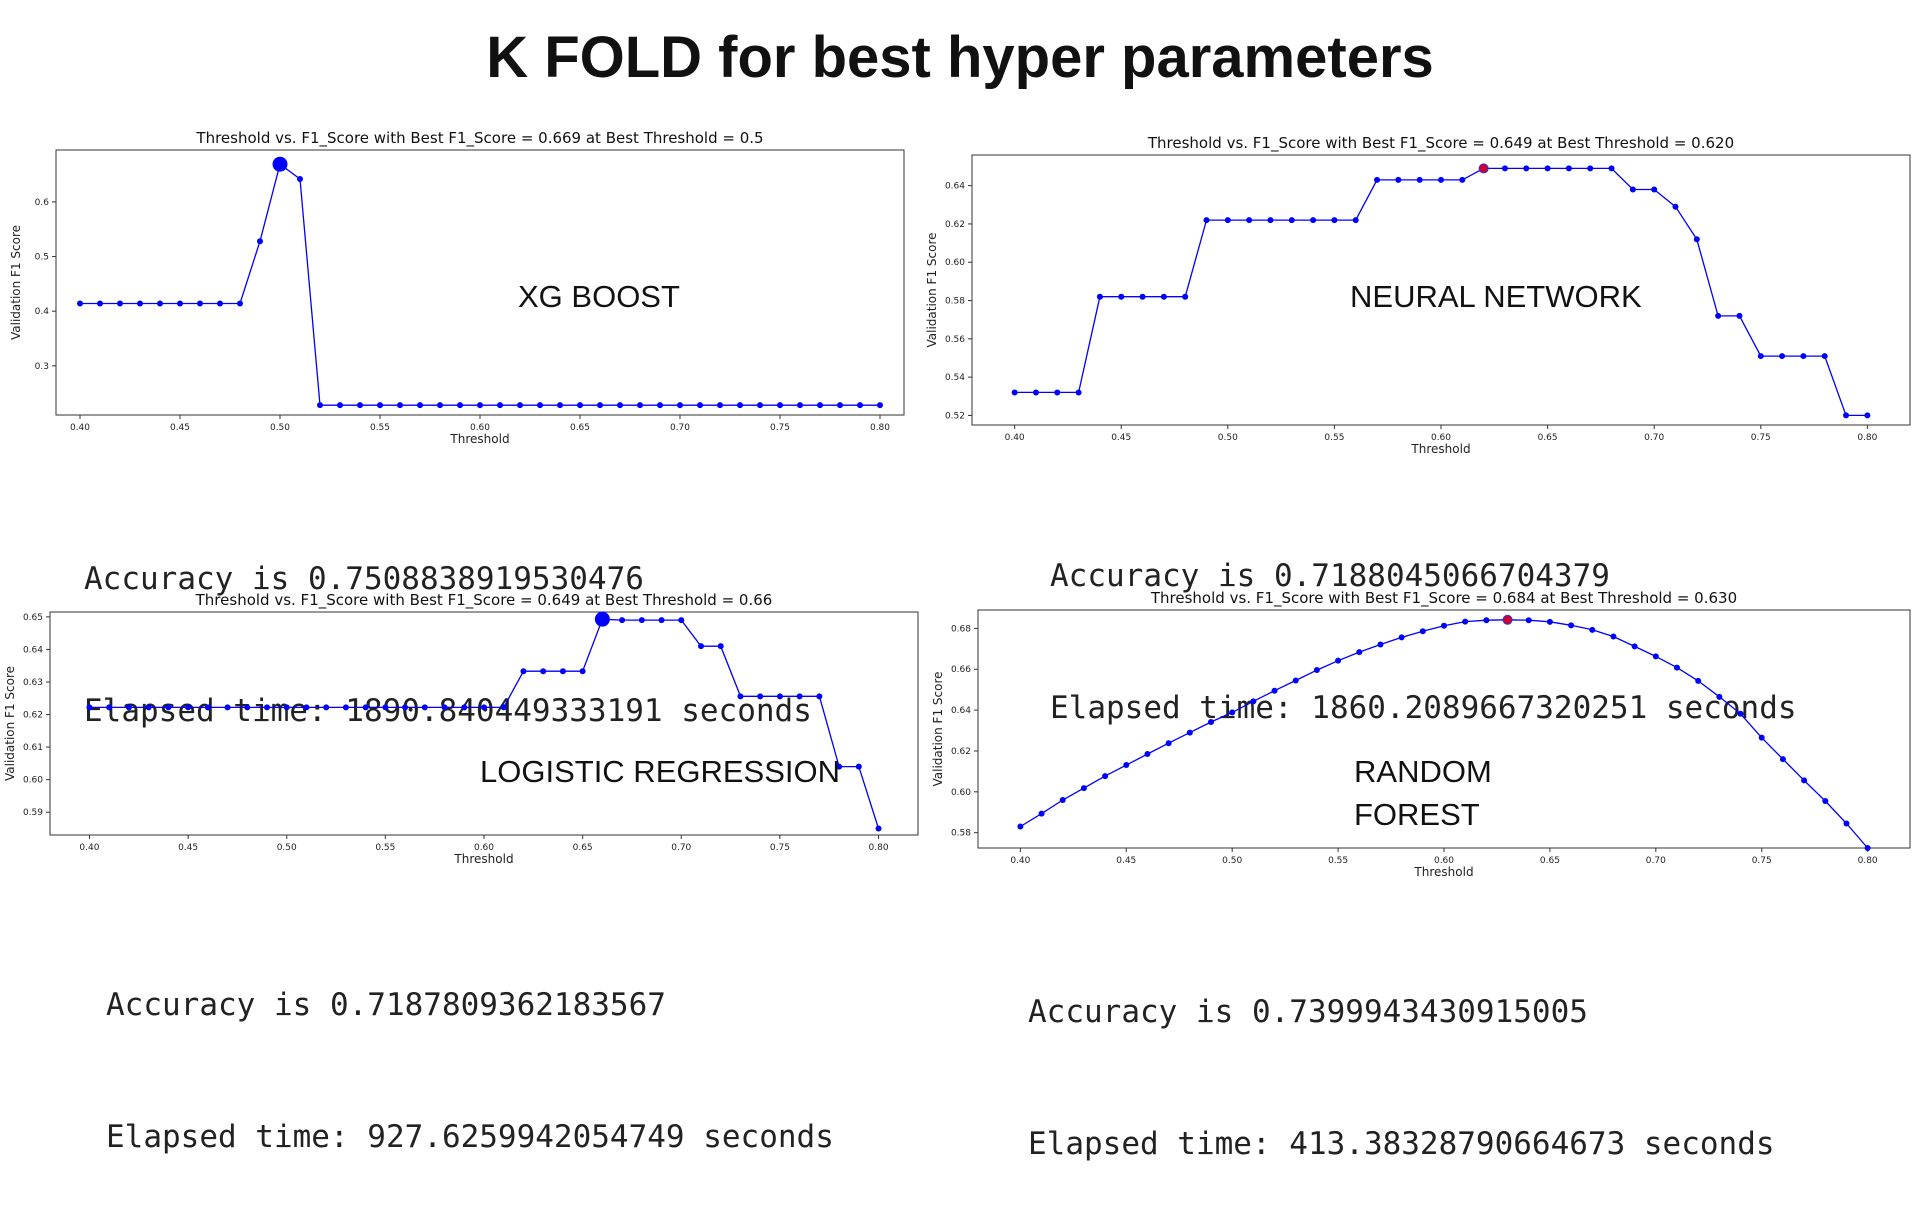 Image resolution: width=1920 pixels, height=1210 pixels. What do you see at coordinates (955, 225) in the screenshot?
I see `y-tick-label-neural-network: 0.62` at bounding box center [955, 225].